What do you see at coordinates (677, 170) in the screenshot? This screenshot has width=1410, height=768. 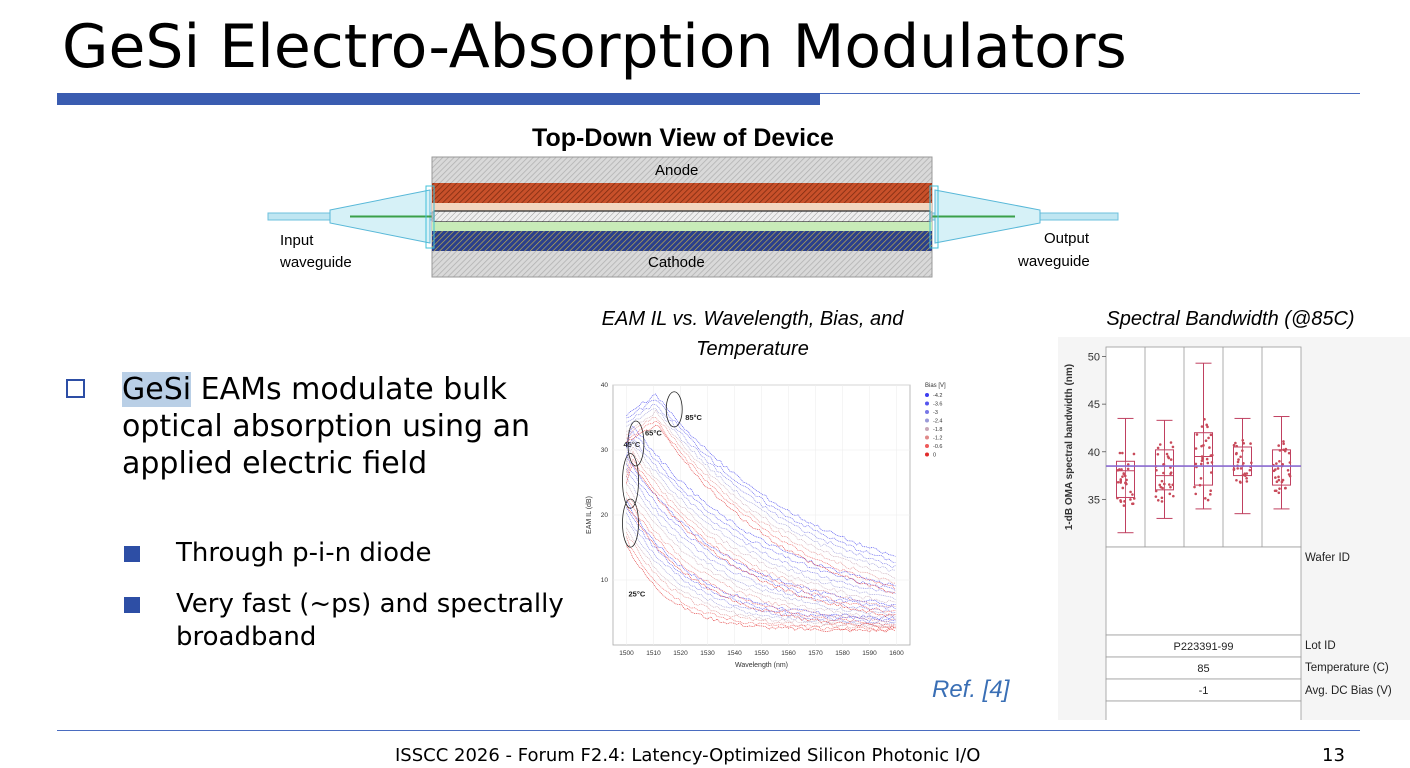 I see `anode-label: Anode` at bounding box center [677, 170].